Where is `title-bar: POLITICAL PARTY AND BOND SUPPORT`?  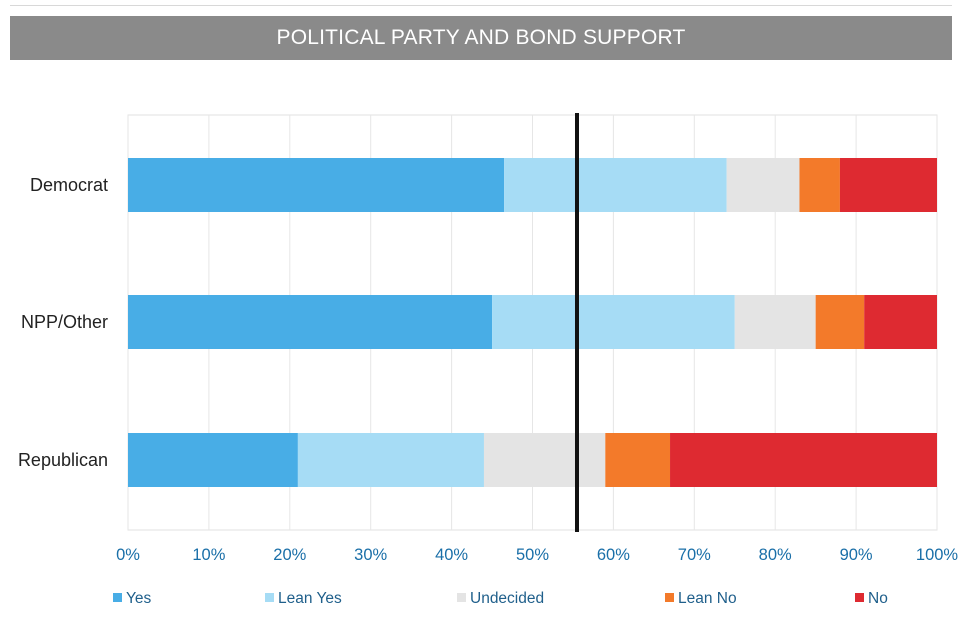
title-bar: POLITICAL PARTY AND BOND SUPPORT is located at coordinates (481, 38).